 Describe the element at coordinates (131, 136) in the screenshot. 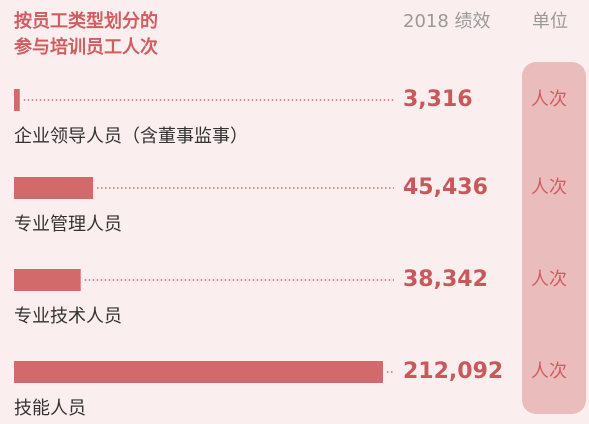

I see `category-label: 企业领导人员（含董事监事）` at that location.